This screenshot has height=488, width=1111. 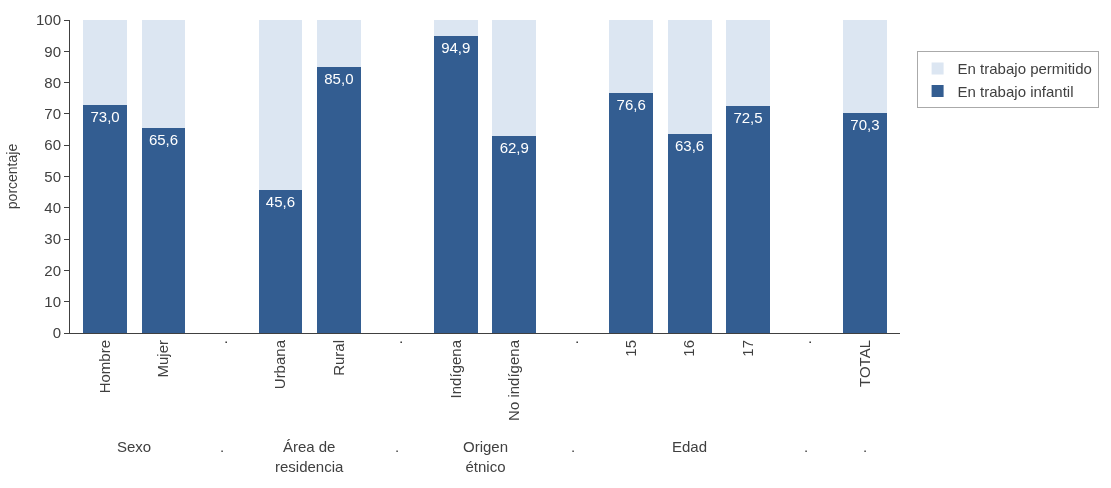 What do you see at coordinates (689, 348) in the screenshot?
I see `x-tick-label: 16` at bounding box center [689, 348].